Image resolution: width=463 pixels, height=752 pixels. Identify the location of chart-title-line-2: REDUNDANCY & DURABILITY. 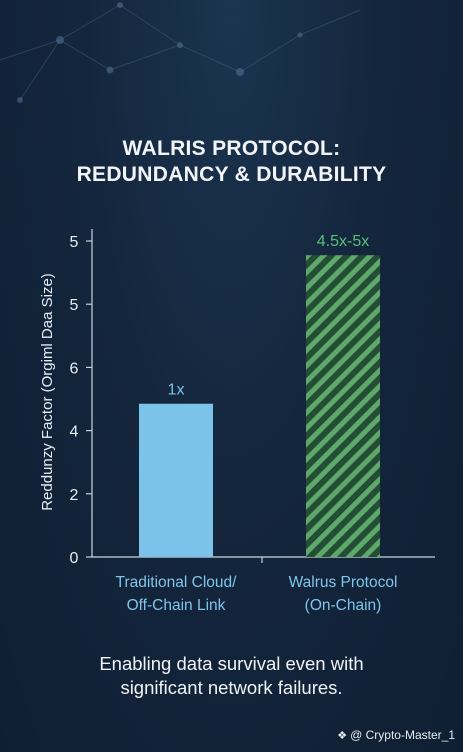
(231, 174).